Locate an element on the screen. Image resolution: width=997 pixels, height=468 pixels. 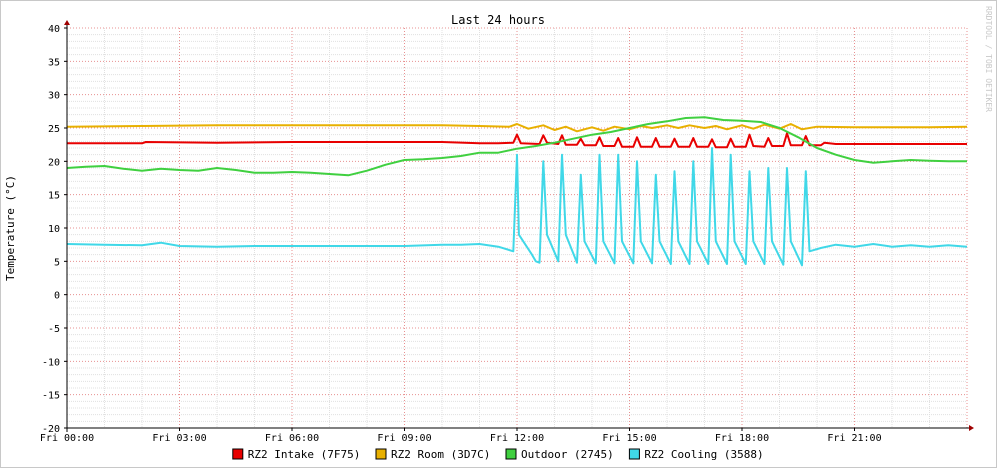
x-tick-label: Fri 21:00 is located at coordinates (854, 438).